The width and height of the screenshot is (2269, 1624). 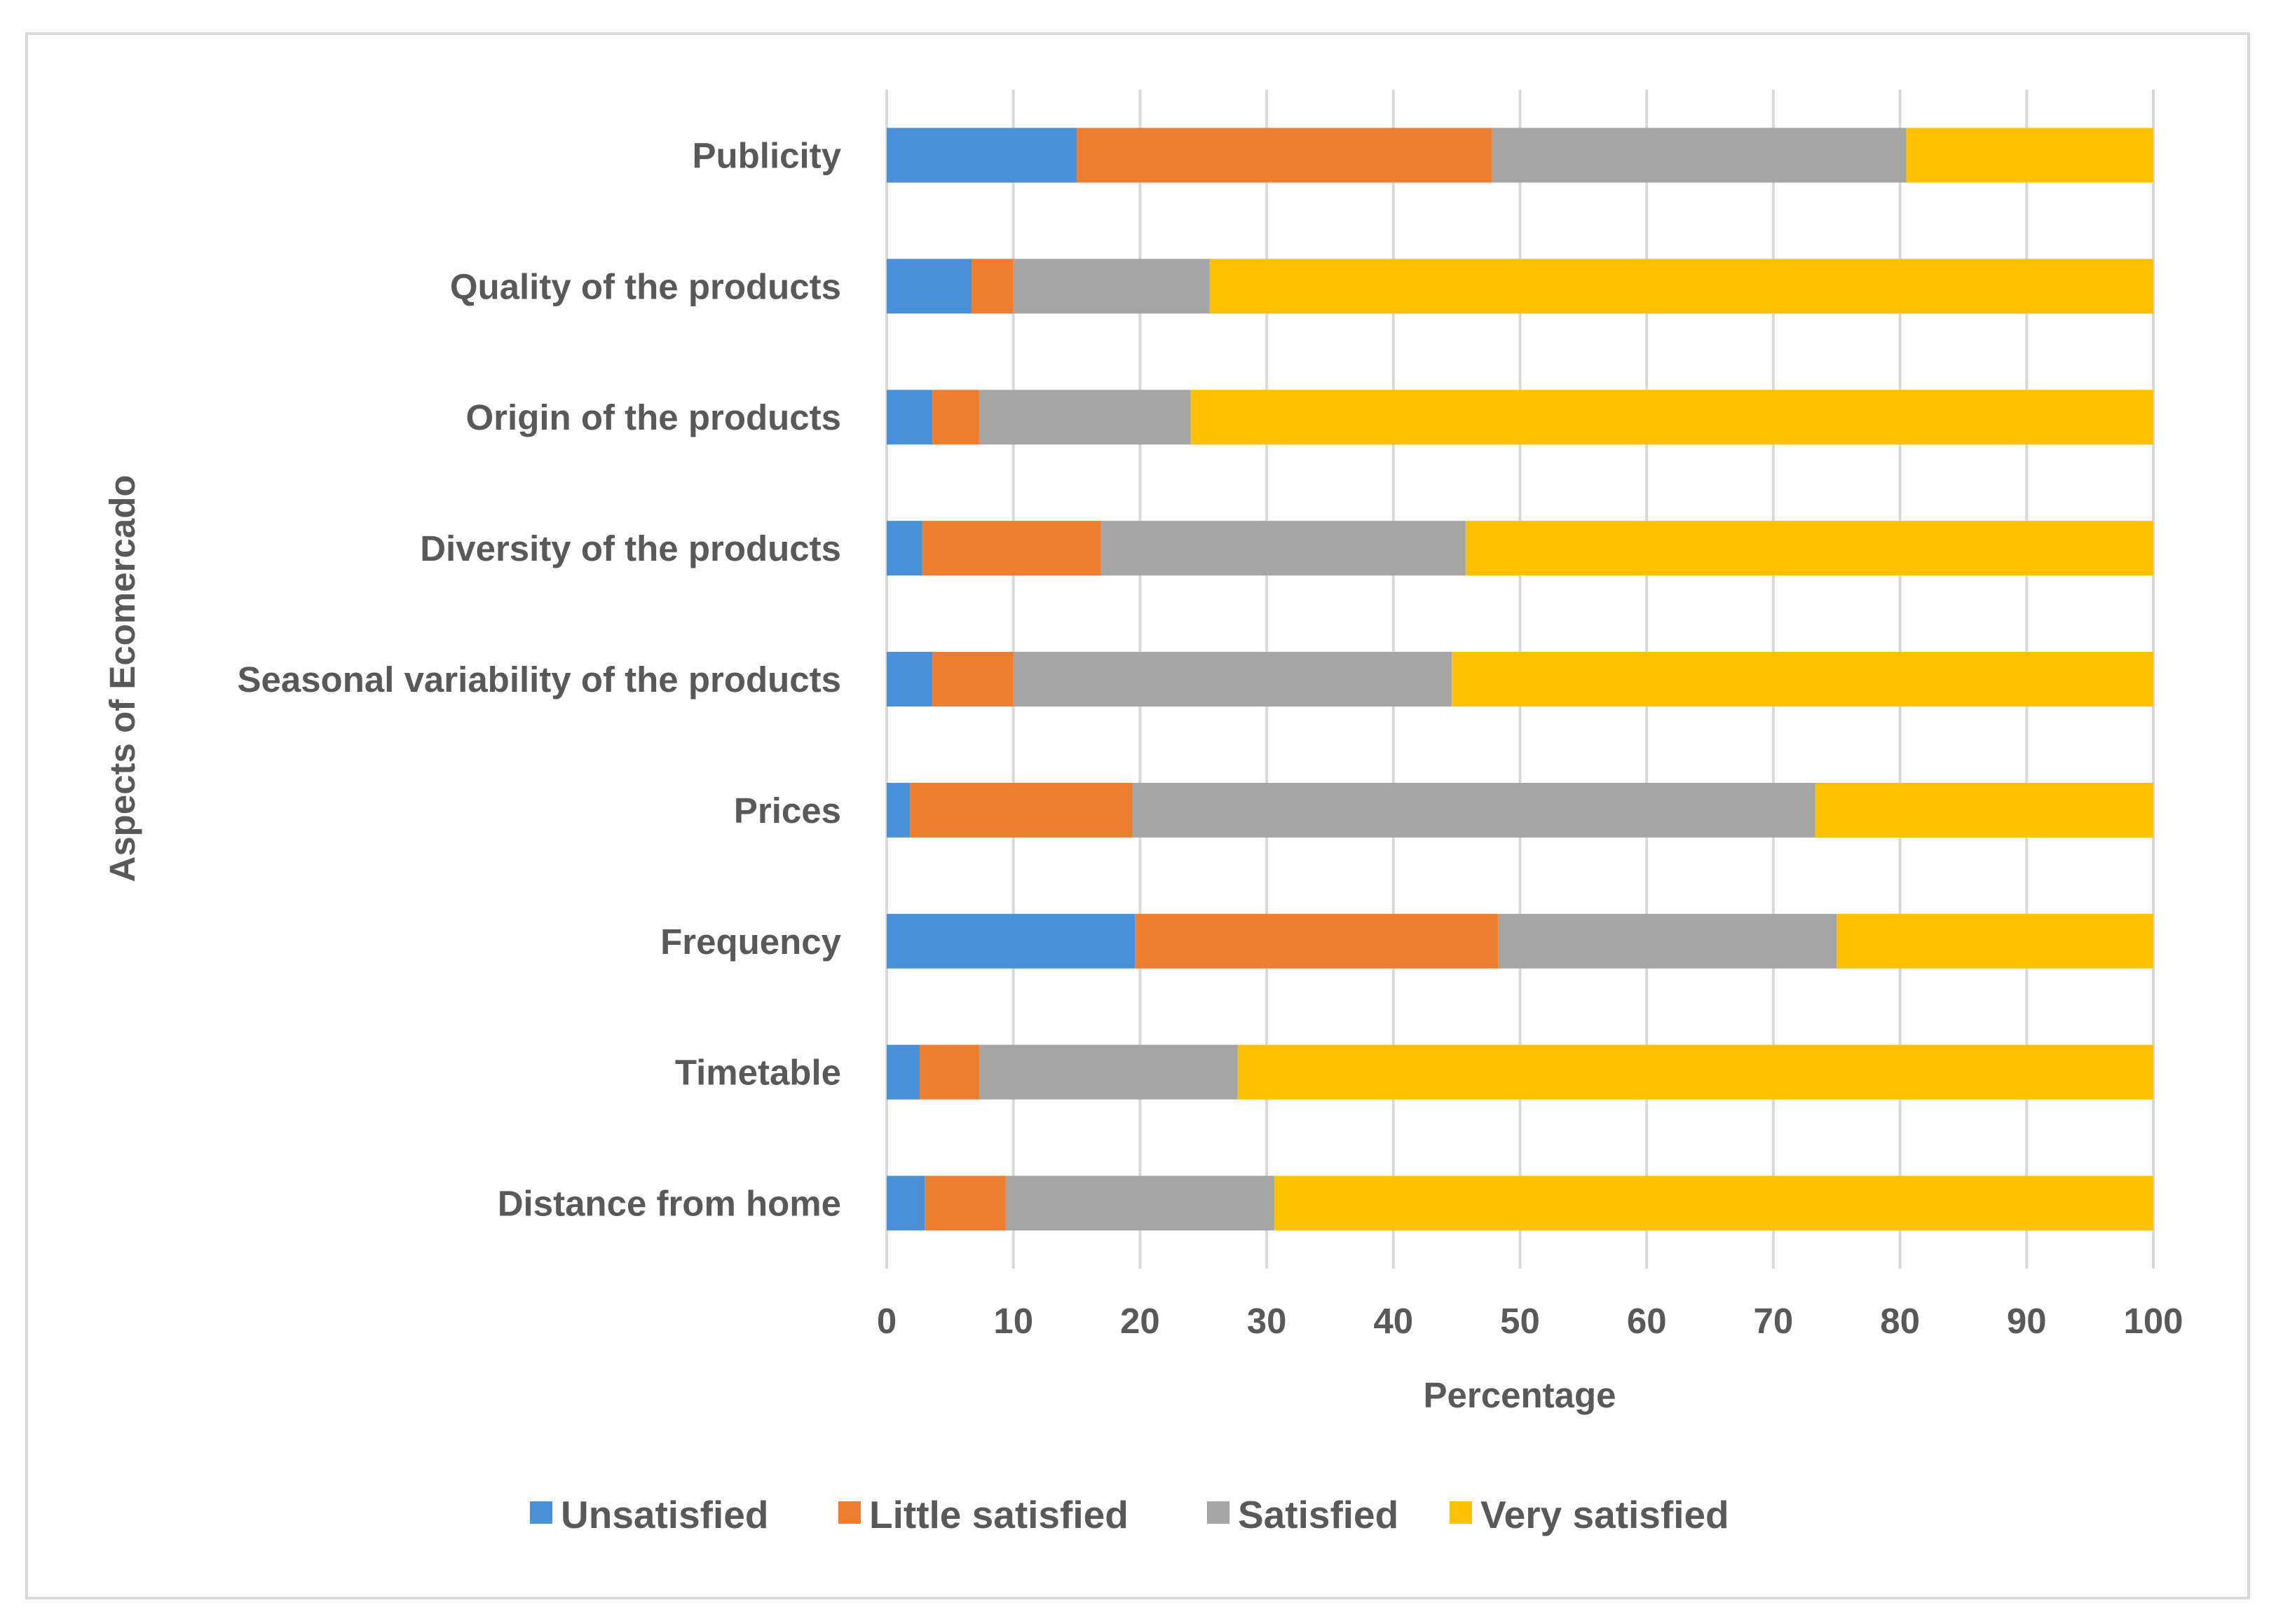 I want to click on bar-frequency-satisfied, so click(x=1667, y=941).